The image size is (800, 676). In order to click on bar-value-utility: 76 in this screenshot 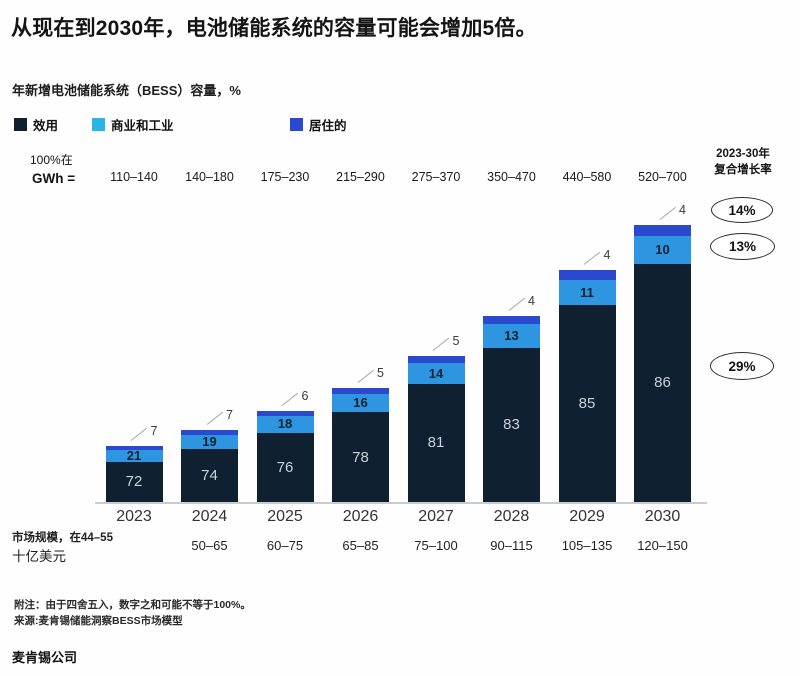, I will do `click(285, 467)`.